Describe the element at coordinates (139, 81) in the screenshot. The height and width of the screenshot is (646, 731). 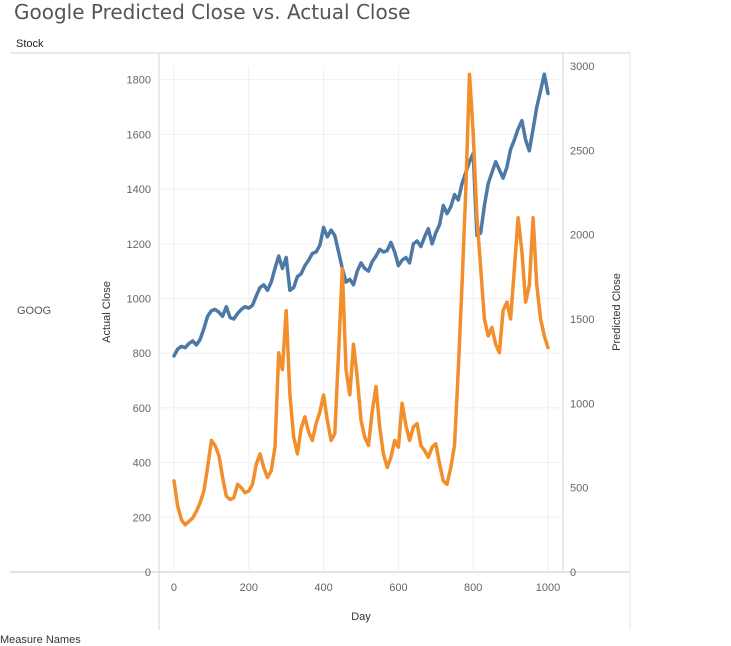
I see `y-left-tick-label: 1800` at that location.